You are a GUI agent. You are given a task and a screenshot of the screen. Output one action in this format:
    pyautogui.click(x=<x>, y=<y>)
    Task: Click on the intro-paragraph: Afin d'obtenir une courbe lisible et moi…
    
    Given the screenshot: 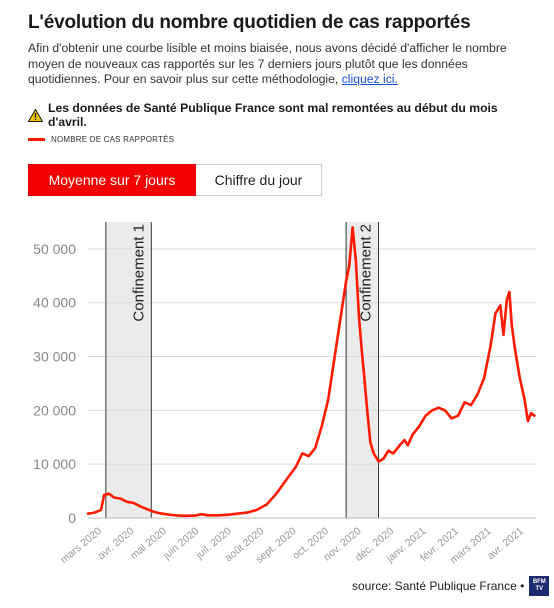 What is the action you would take?
    pyautogui.click(x=283, y=64)
    